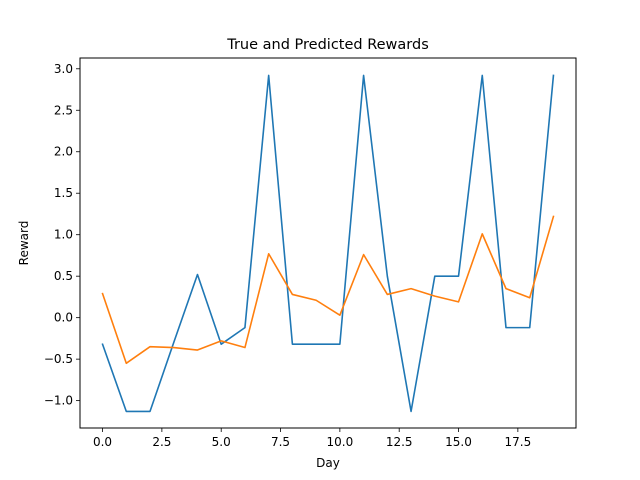 Image resolution: width=640 pixels, height=480 pixels. I want to click on y-tick-label: 1.5, so click(63, 193).